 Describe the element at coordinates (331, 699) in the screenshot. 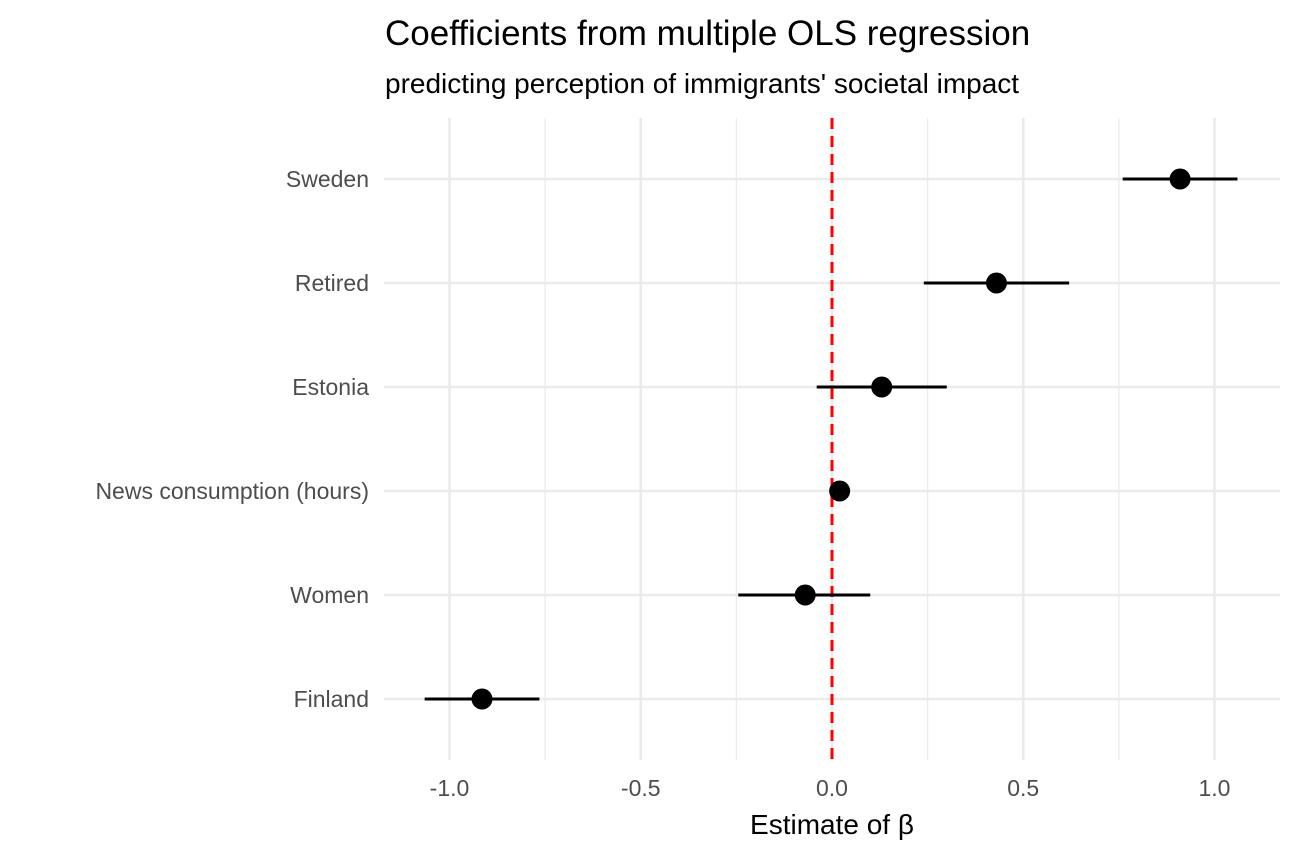

I see `y-tick-label: Finland` at that location.